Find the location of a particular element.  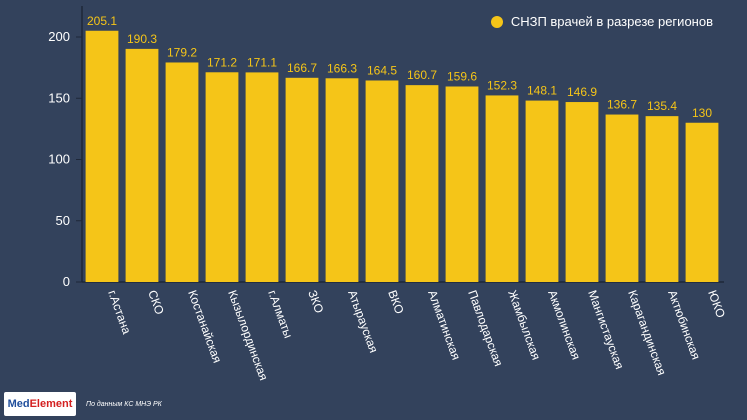

data-label: 148.1 is located at coordinates (542, 91).